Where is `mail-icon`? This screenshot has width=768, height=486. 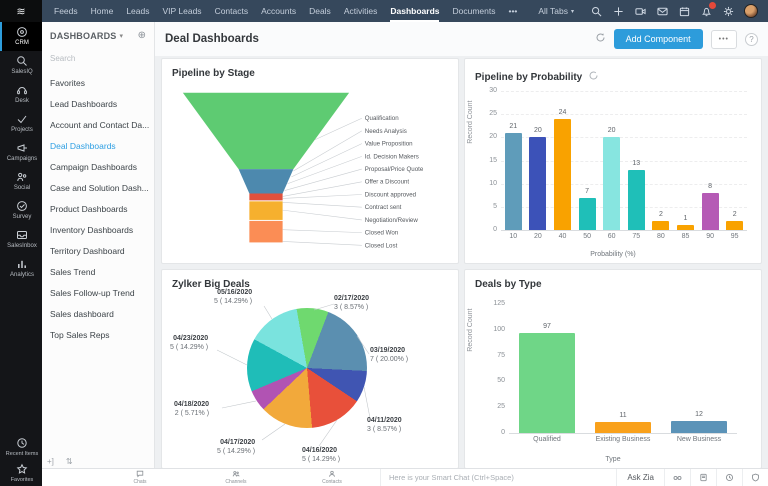
mail-icon is located at coordinates (662, 11).